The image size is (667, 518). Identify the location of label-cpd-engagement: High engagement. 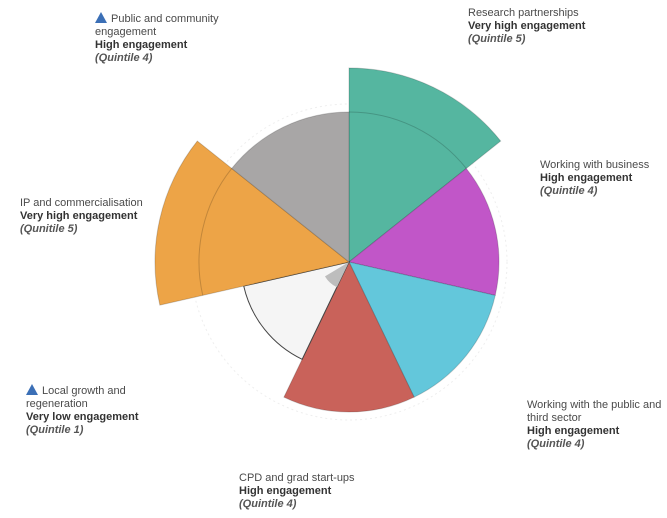
(285, 491).